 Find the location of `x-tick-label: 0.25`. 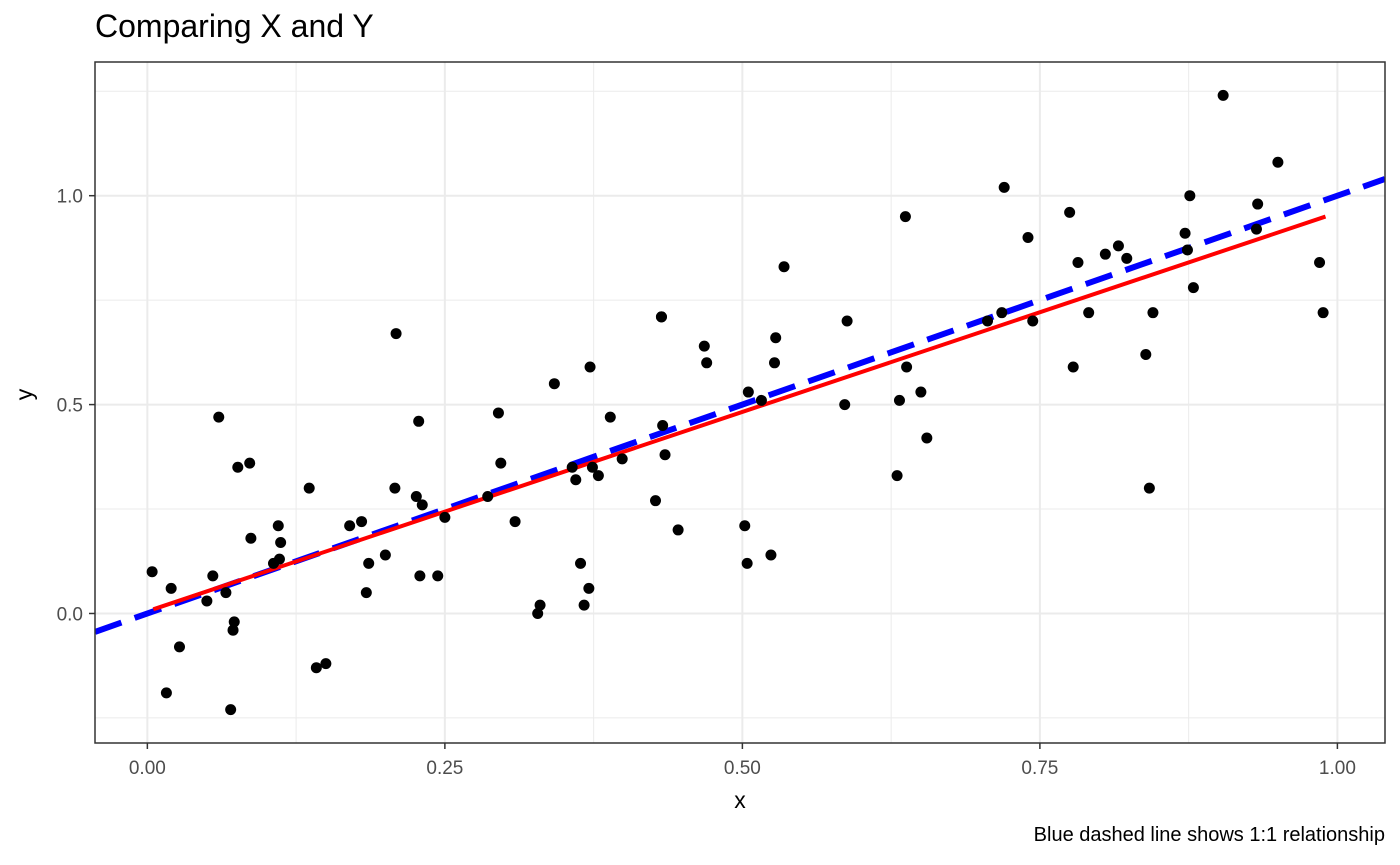

x-tick-label: 0.25 is located at coordinates (444, 768).